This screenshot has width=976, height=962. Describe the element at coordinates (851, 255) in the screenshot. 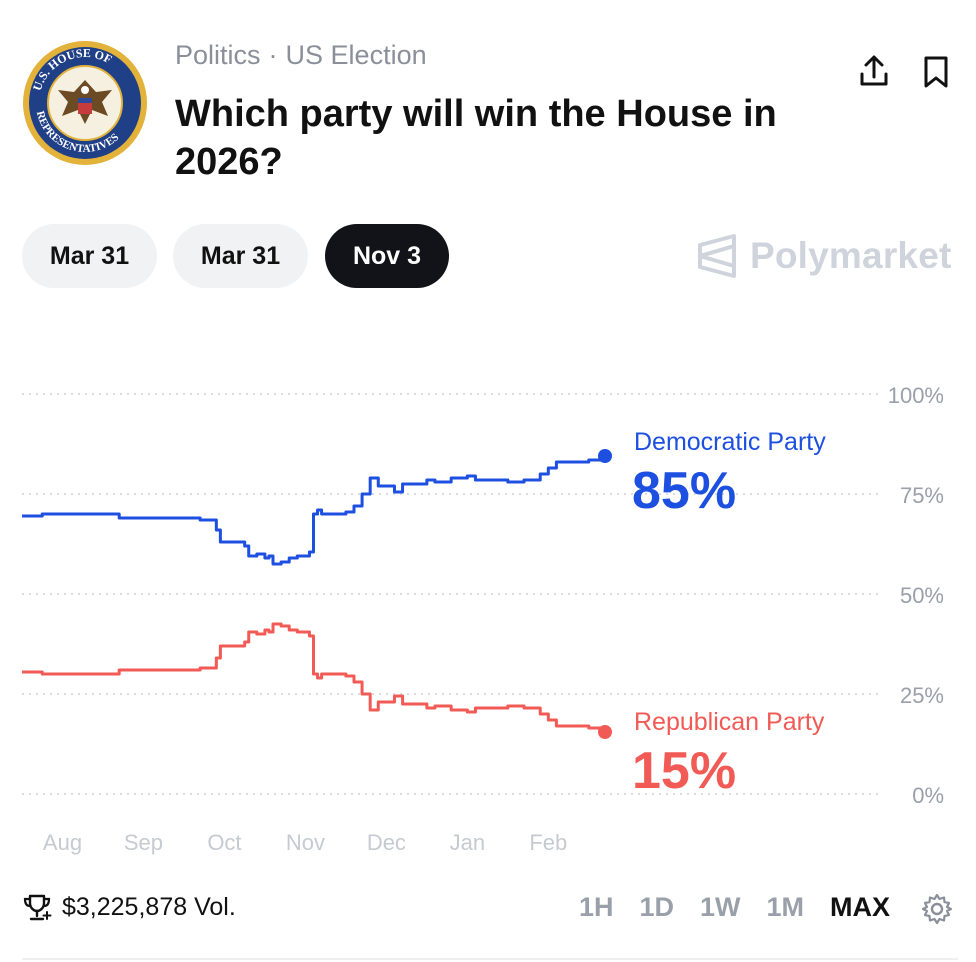

I see `brand-name: Polymarket` at that location.